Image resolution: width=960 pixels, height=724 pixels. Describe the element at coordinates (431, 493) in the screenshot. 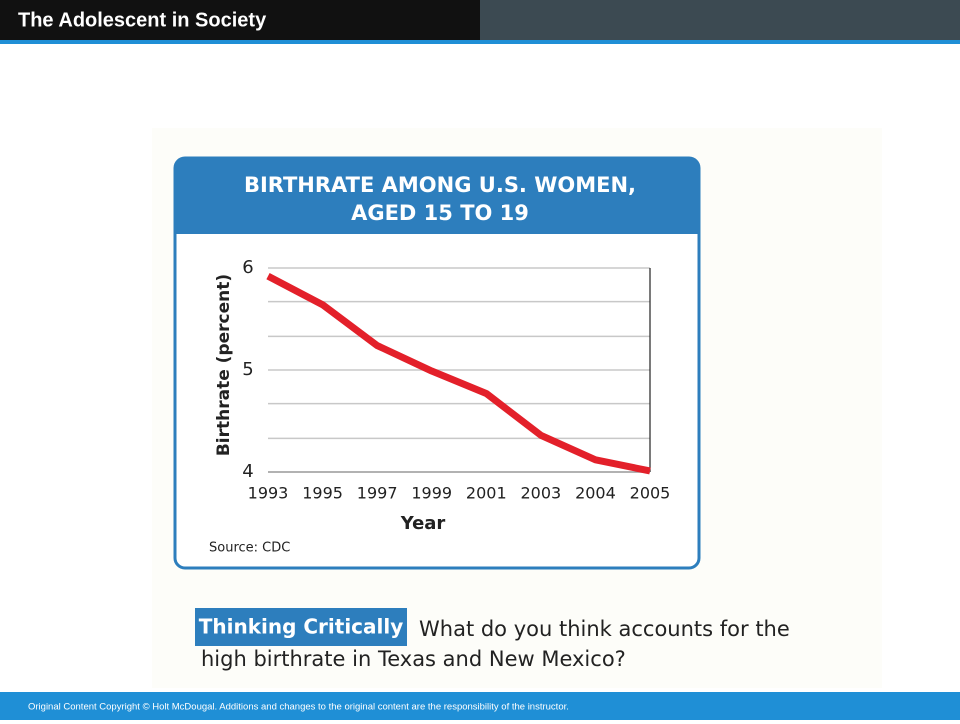

I see `x-tick-label: 1999` at that location.